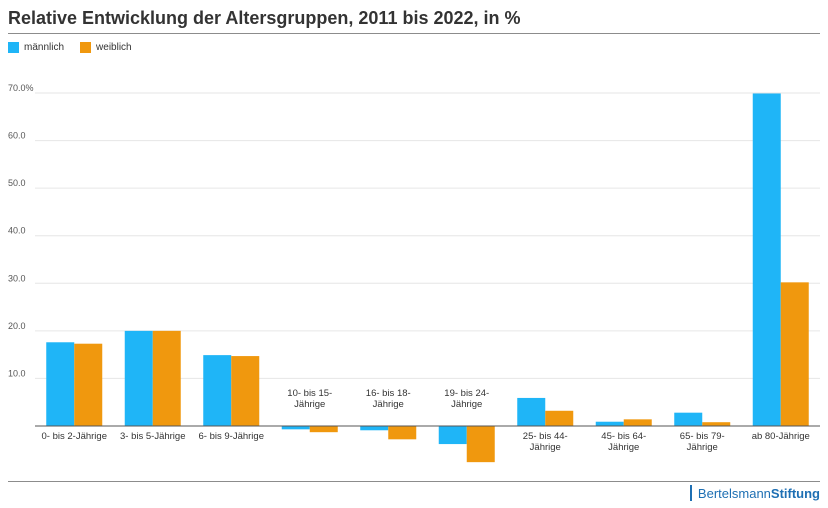 The image size is (828, 508). I want to click on y-tick-label: 20.0, so click(17, 326).